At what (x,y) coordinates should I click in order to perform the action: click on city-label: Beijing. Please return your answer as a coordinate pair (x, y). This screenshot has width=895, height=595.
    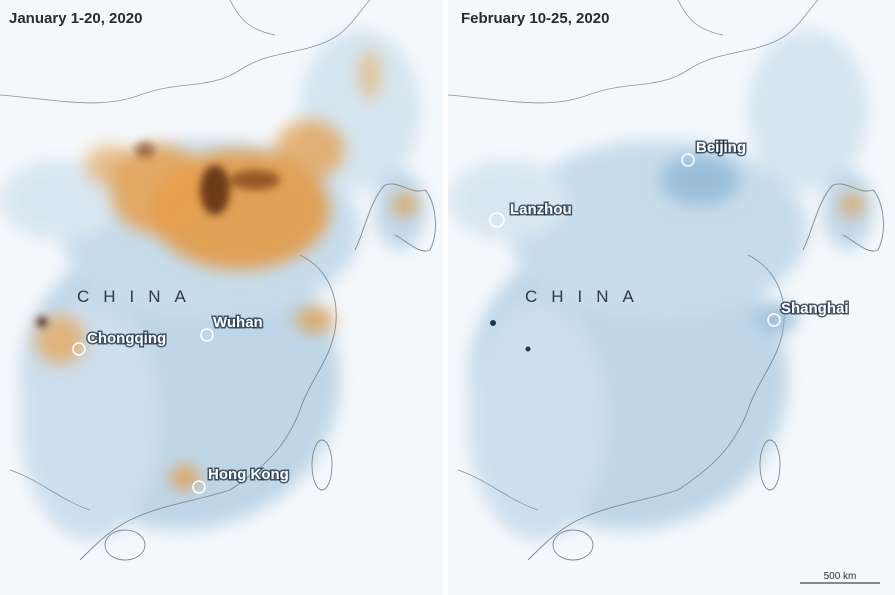
    Looking at the image, I should click on (721, 147).